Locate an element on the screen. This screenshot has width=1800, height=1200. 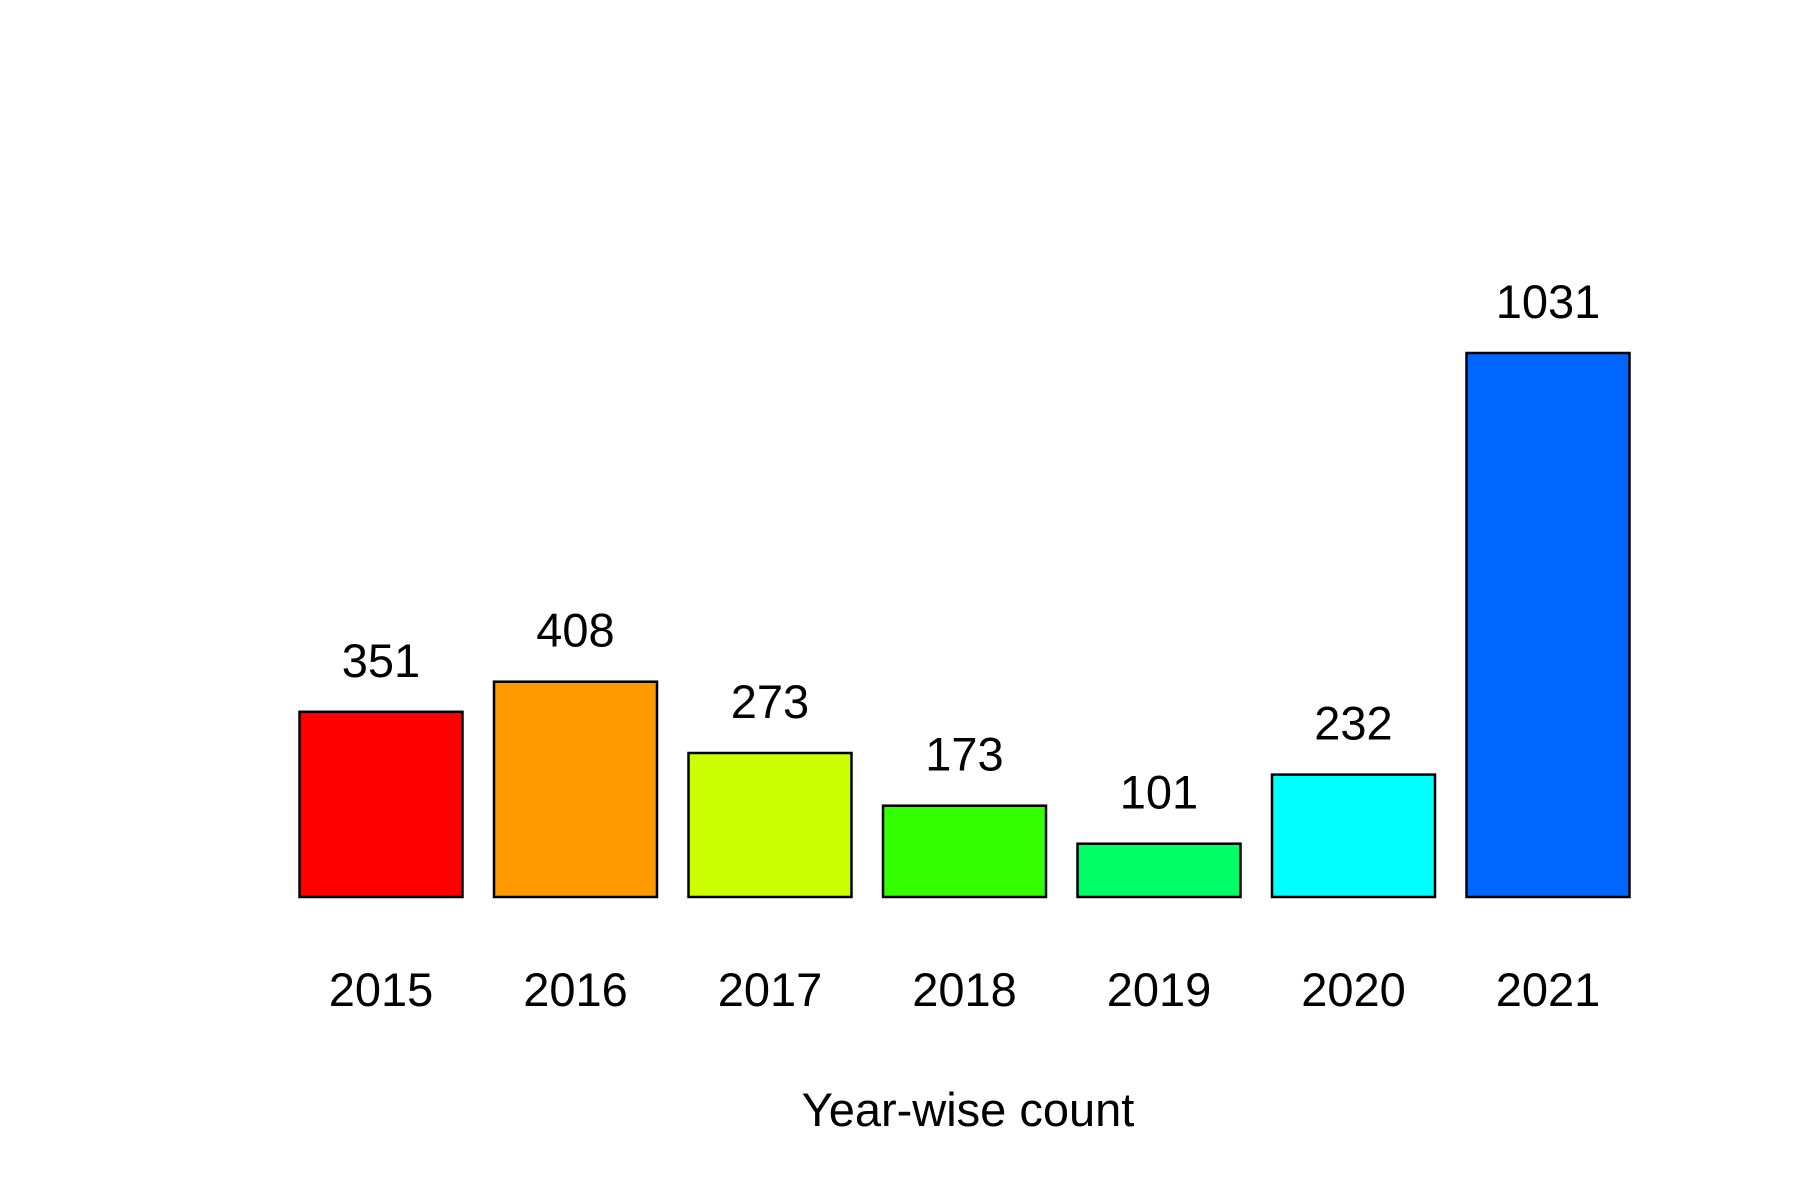
value-label-2020: 232 is located at coordinates (1353, 723).